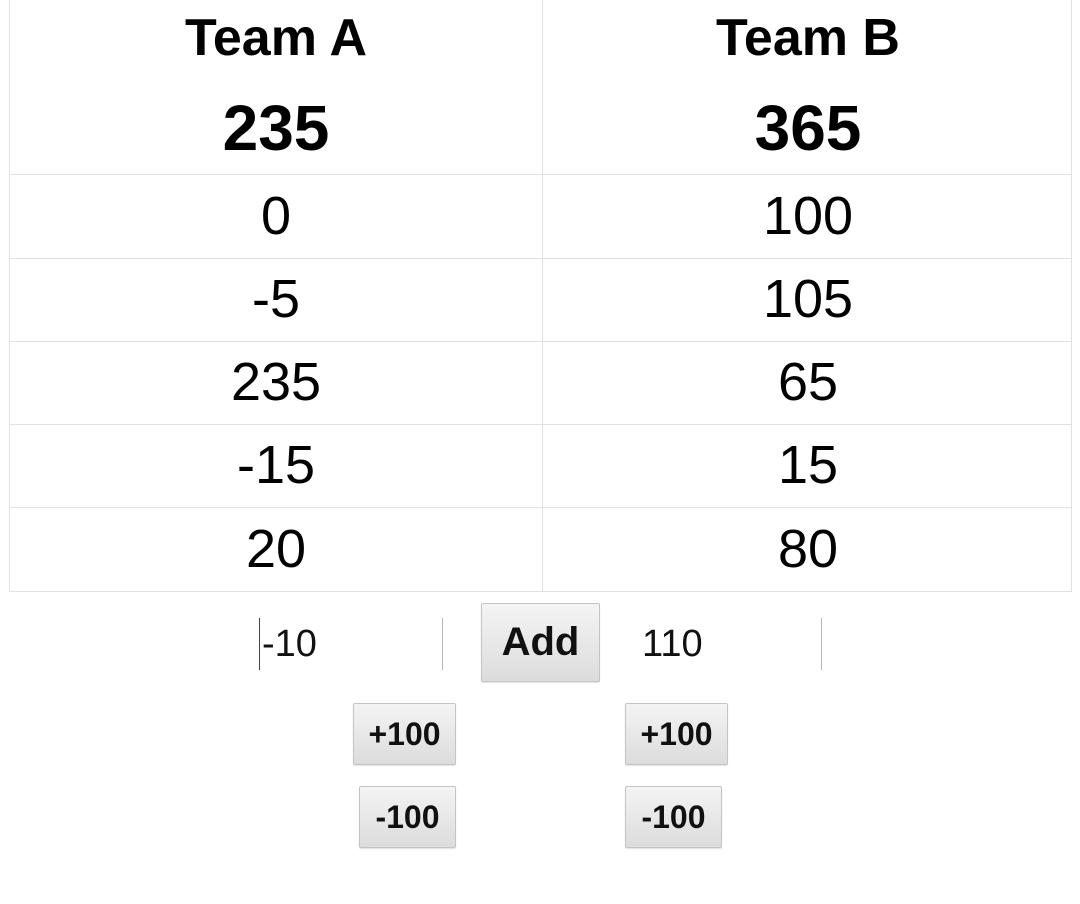  Describe the element at coordinates (276, 38) in the screenshot. I see `team-a-name: Team A` at that location.